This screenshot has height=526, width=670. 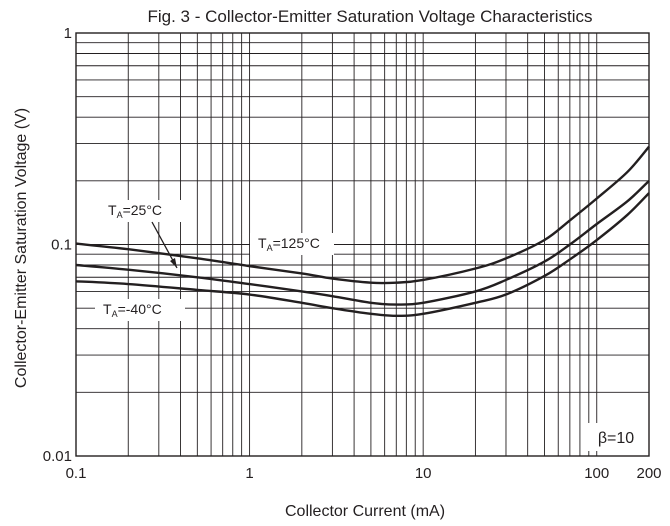 I want to click on x-tick-label: 0.1, so click(x=76, y=473).